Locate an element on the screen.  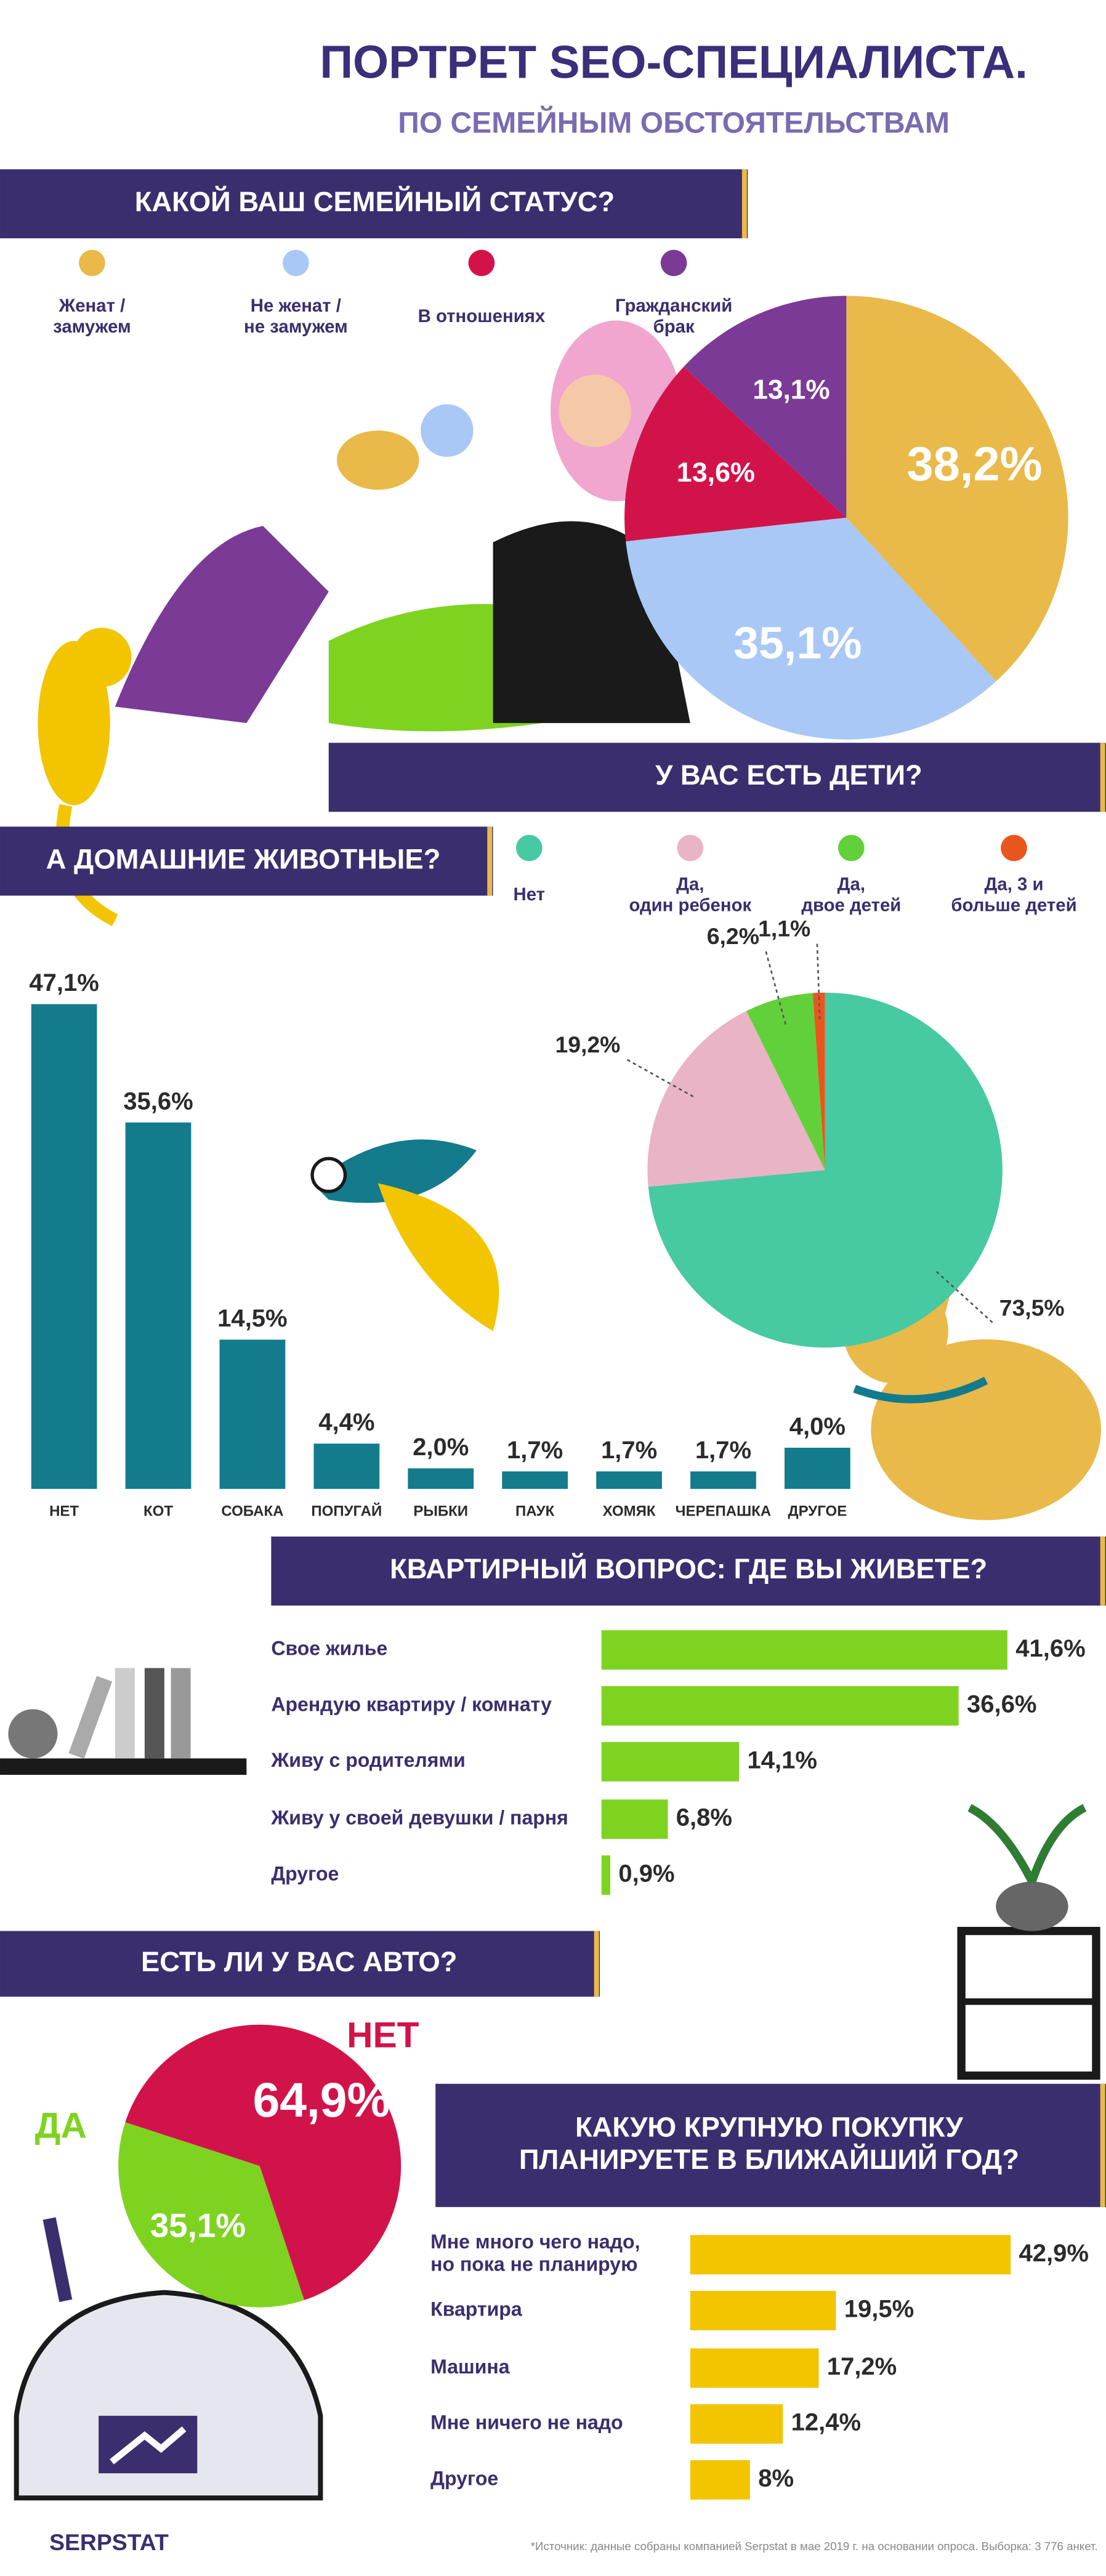
value-label: 42,9% is located at coordinates (1054, 2253).